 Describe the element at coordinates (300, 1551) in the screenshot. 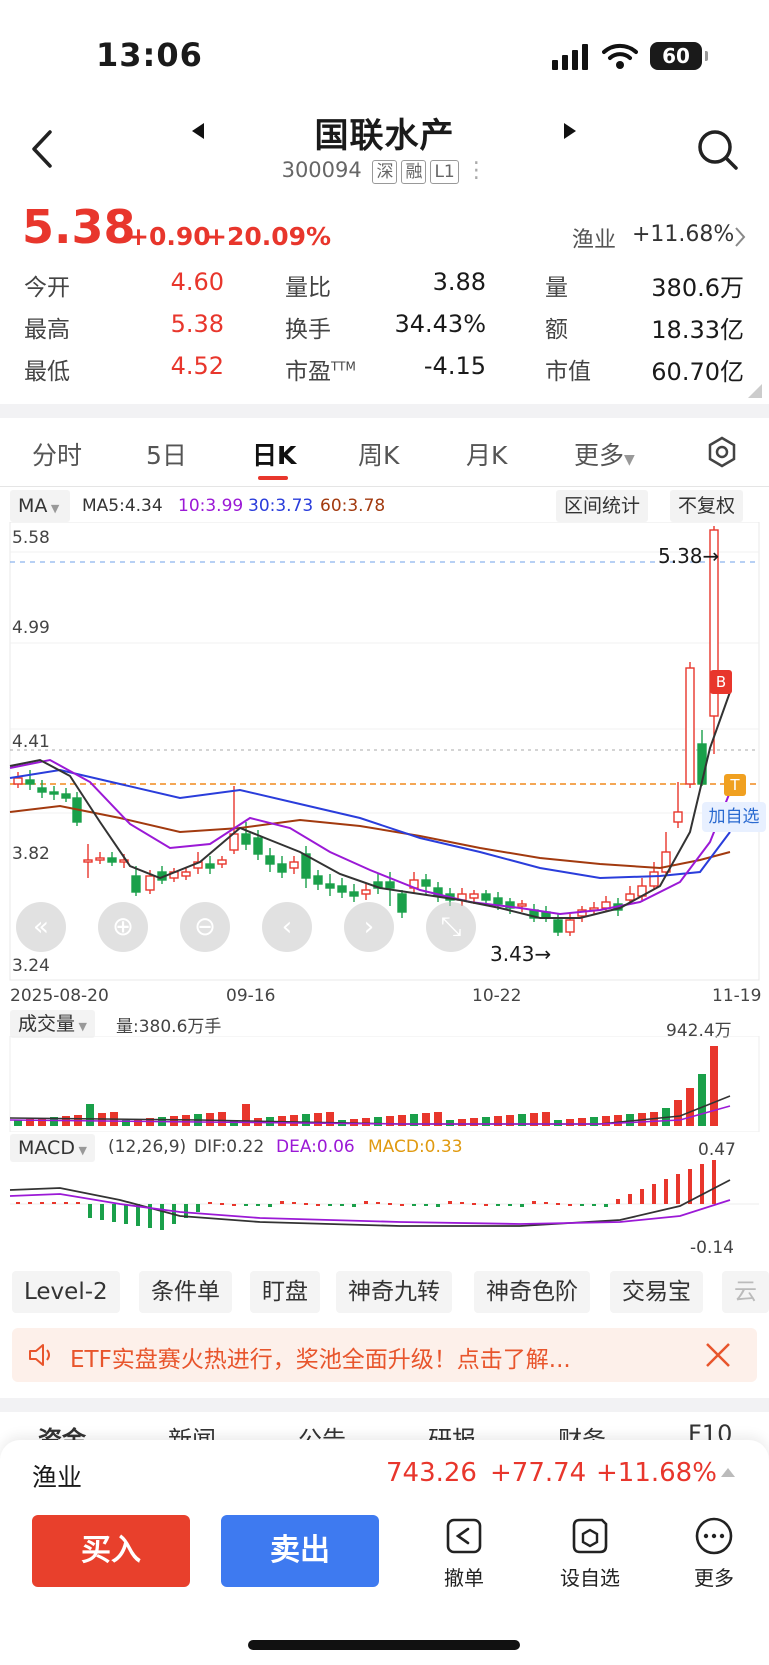

I see `sell-button: 卖出` at that location.